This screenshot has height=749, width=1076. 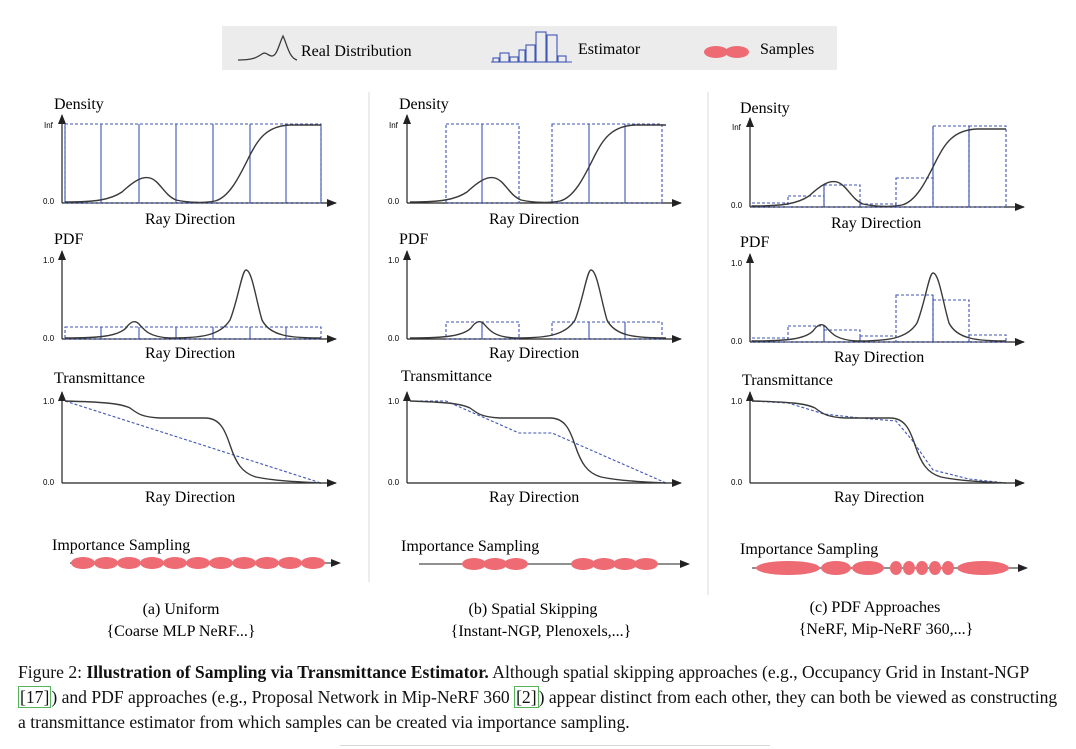 I want to click on legend-samples-label: Samples, so click(x=787, y=49).